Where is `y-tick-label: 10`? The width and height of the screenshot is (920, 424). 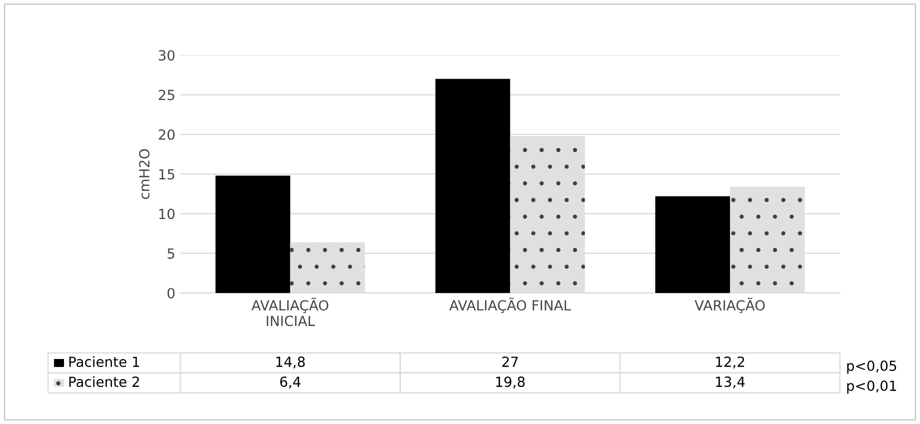
y-tick-label: 10 is located at coordinates (167, 214).